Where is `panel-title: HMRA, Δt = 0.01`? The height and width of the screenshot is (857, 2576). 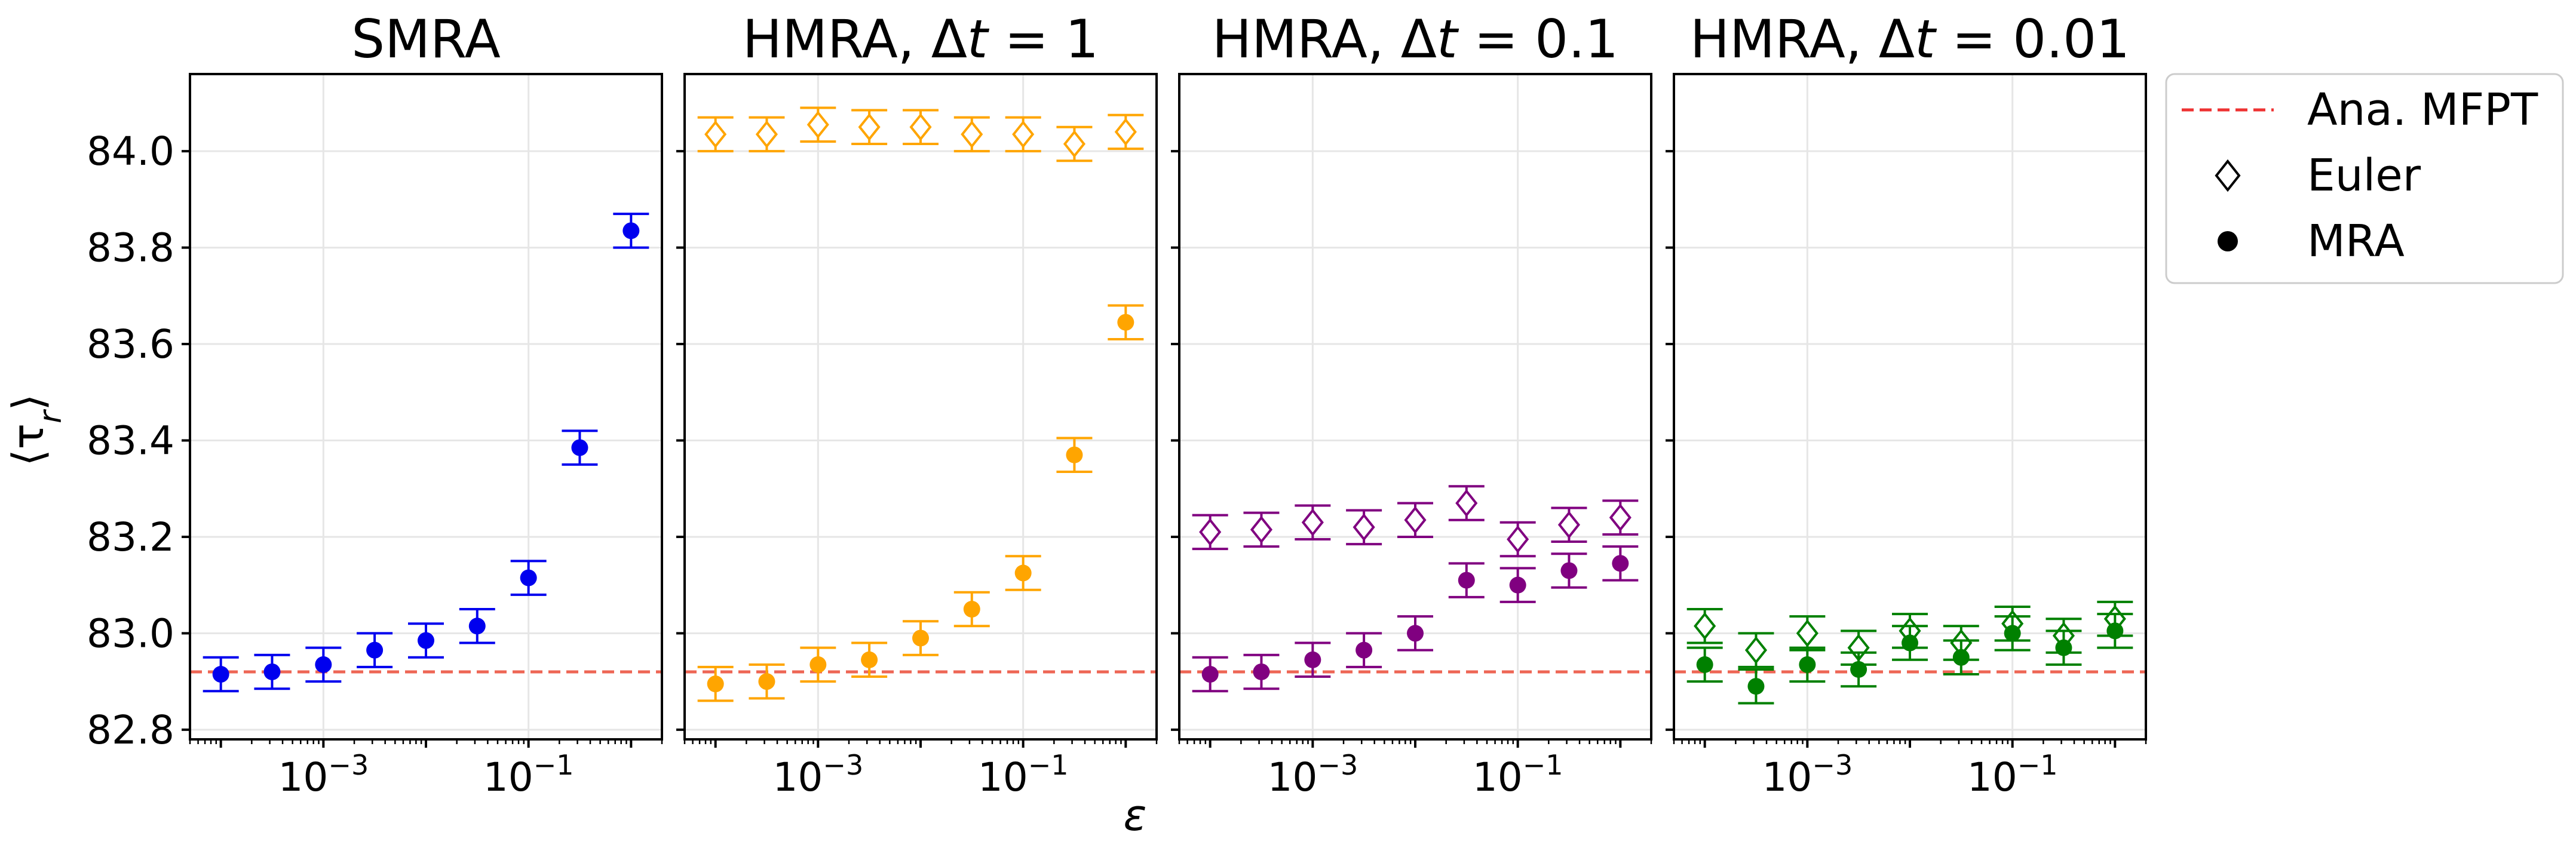 panel-title: HMRA, Δt = 0.01 is located at coordinates (1910, 39).